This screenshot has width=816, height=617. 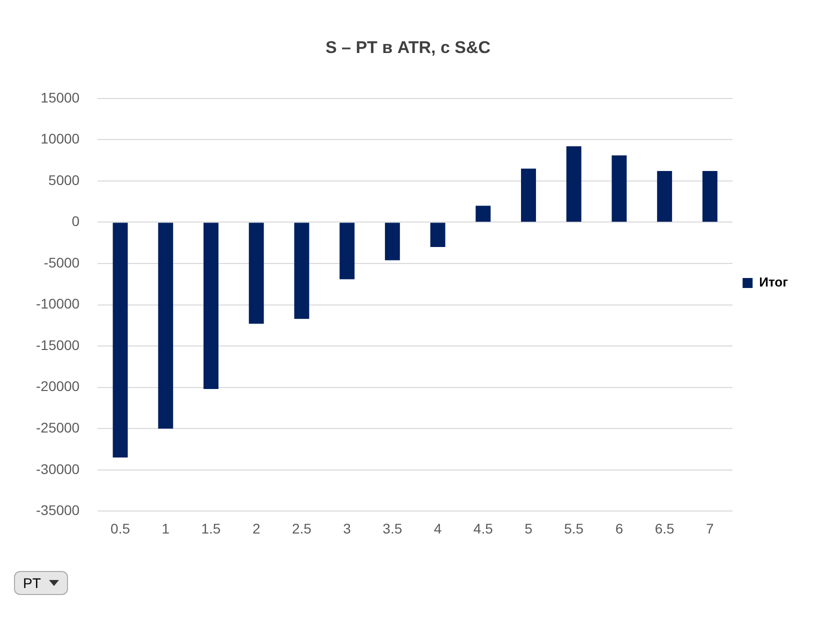 What do you see at coordinates (58, 304) in the screenshot?
I see `y-tick-label: -10000` at bounding box center [58, 304].